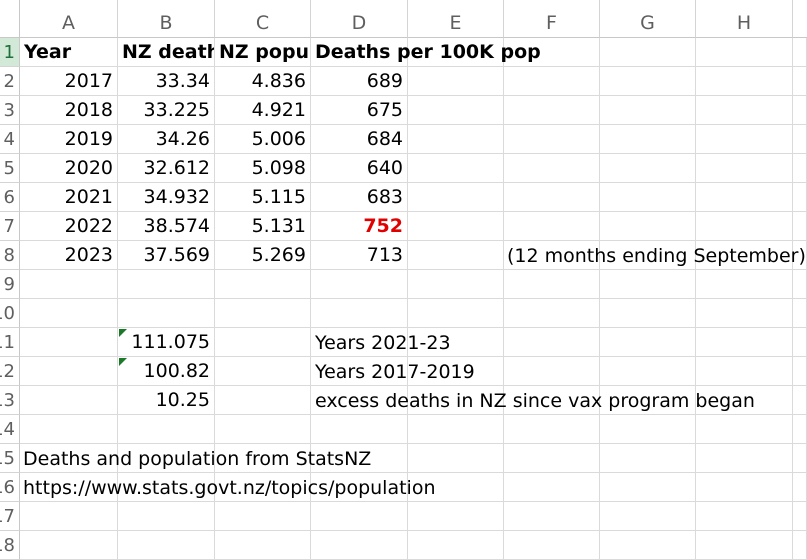 The height and width of the screenshot is (560, 807). What do you see at coordinates (359, 197) in the screenshot?
I see `cell-per-100k: 683` at bounding box center [359, 197].